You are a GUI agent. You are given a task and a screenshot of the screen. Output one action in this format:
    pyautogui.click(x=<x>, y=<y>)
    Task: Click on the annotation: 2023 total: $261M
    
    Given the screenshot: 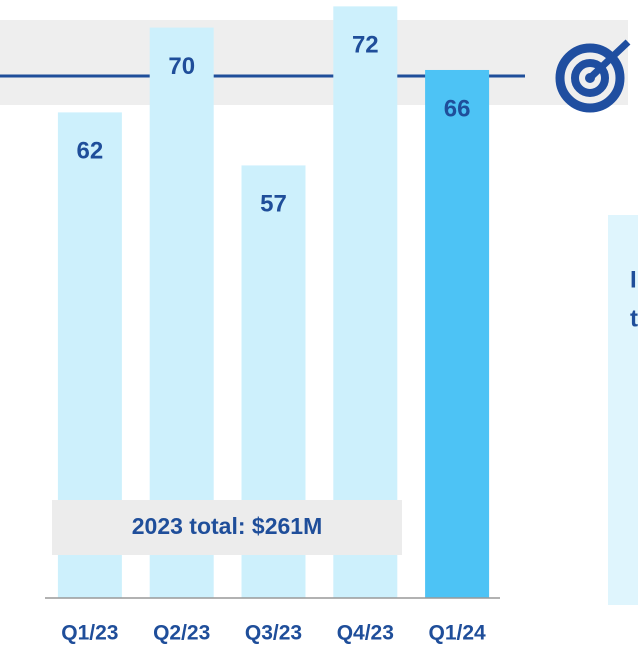 What is the action you would take?
    pyautogui.click(x=227, y=526)
    